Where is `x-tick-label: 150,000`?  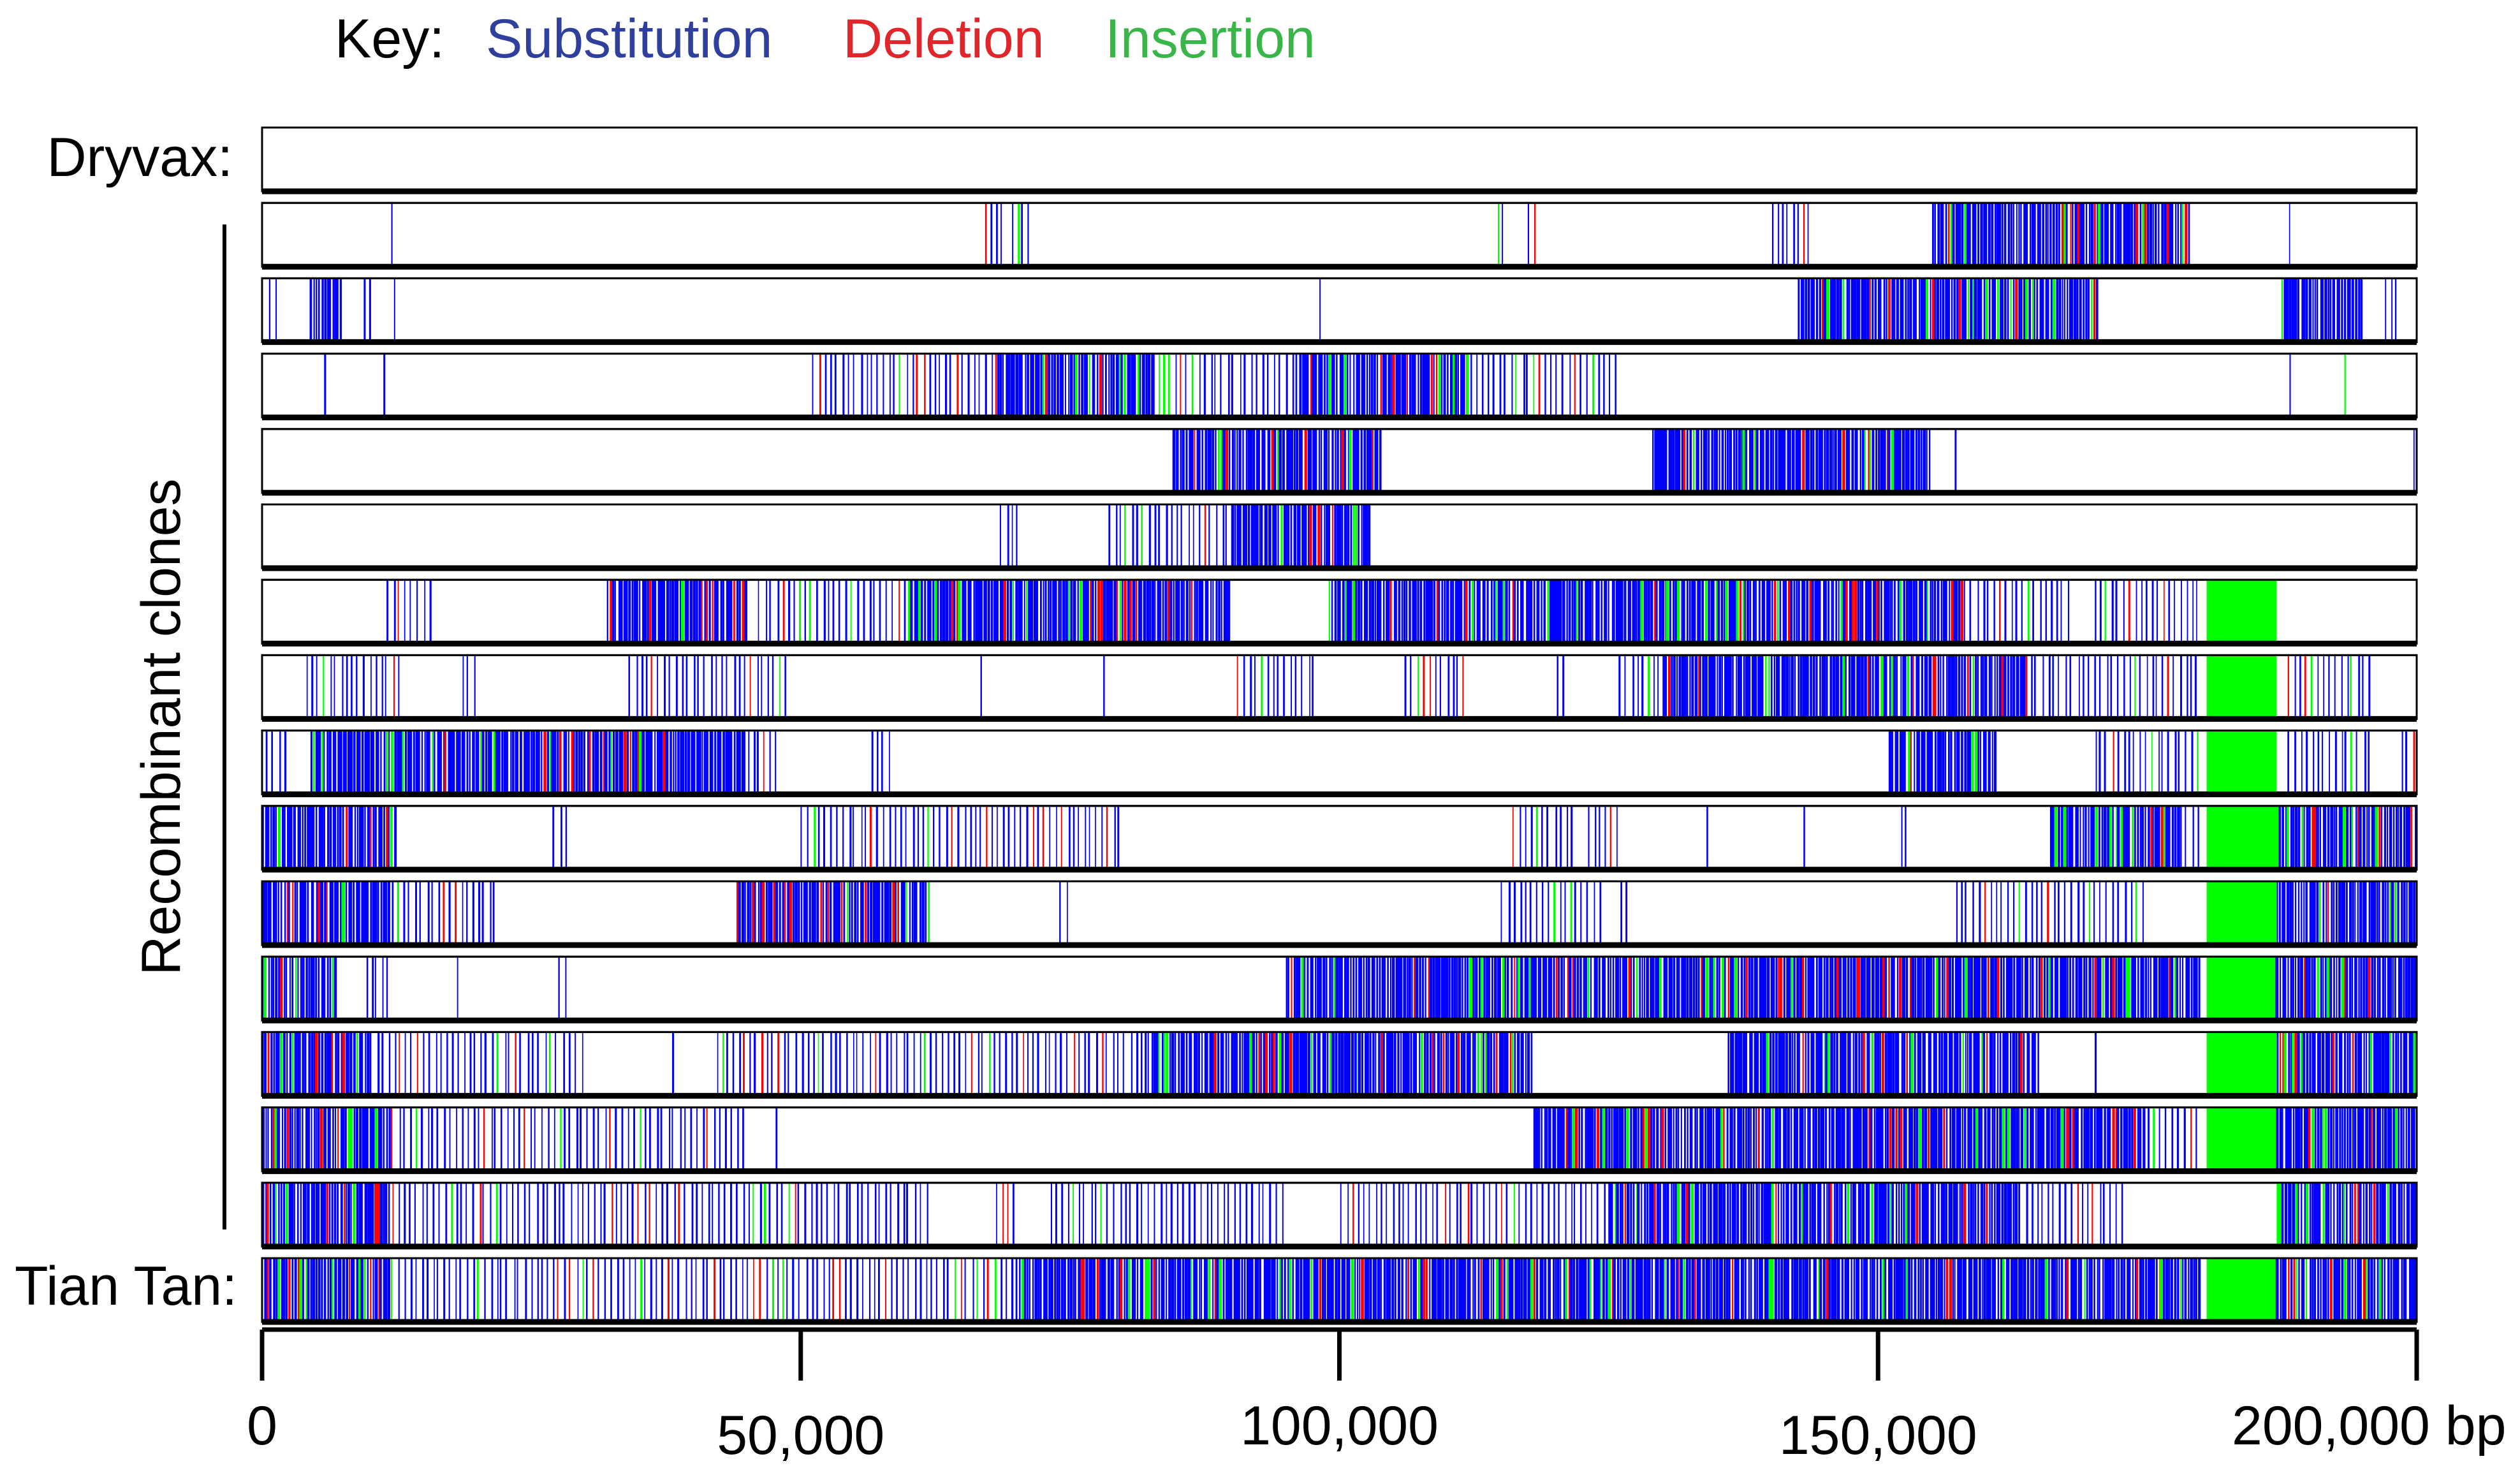
x-tick-label: 150,000 is located at coordinates (1878, 1435).